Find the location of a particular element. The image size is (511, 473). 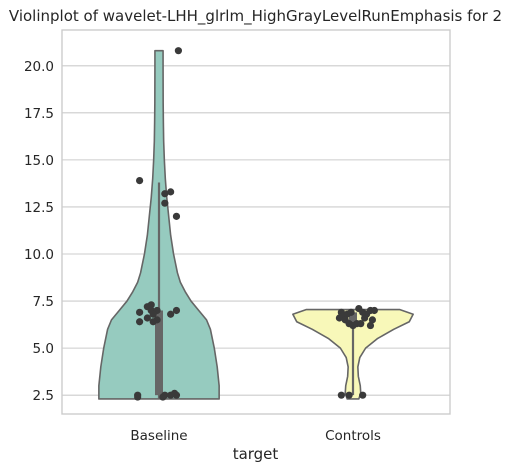

y-tick-label: 5.0 is located at coordinates (43, 349).